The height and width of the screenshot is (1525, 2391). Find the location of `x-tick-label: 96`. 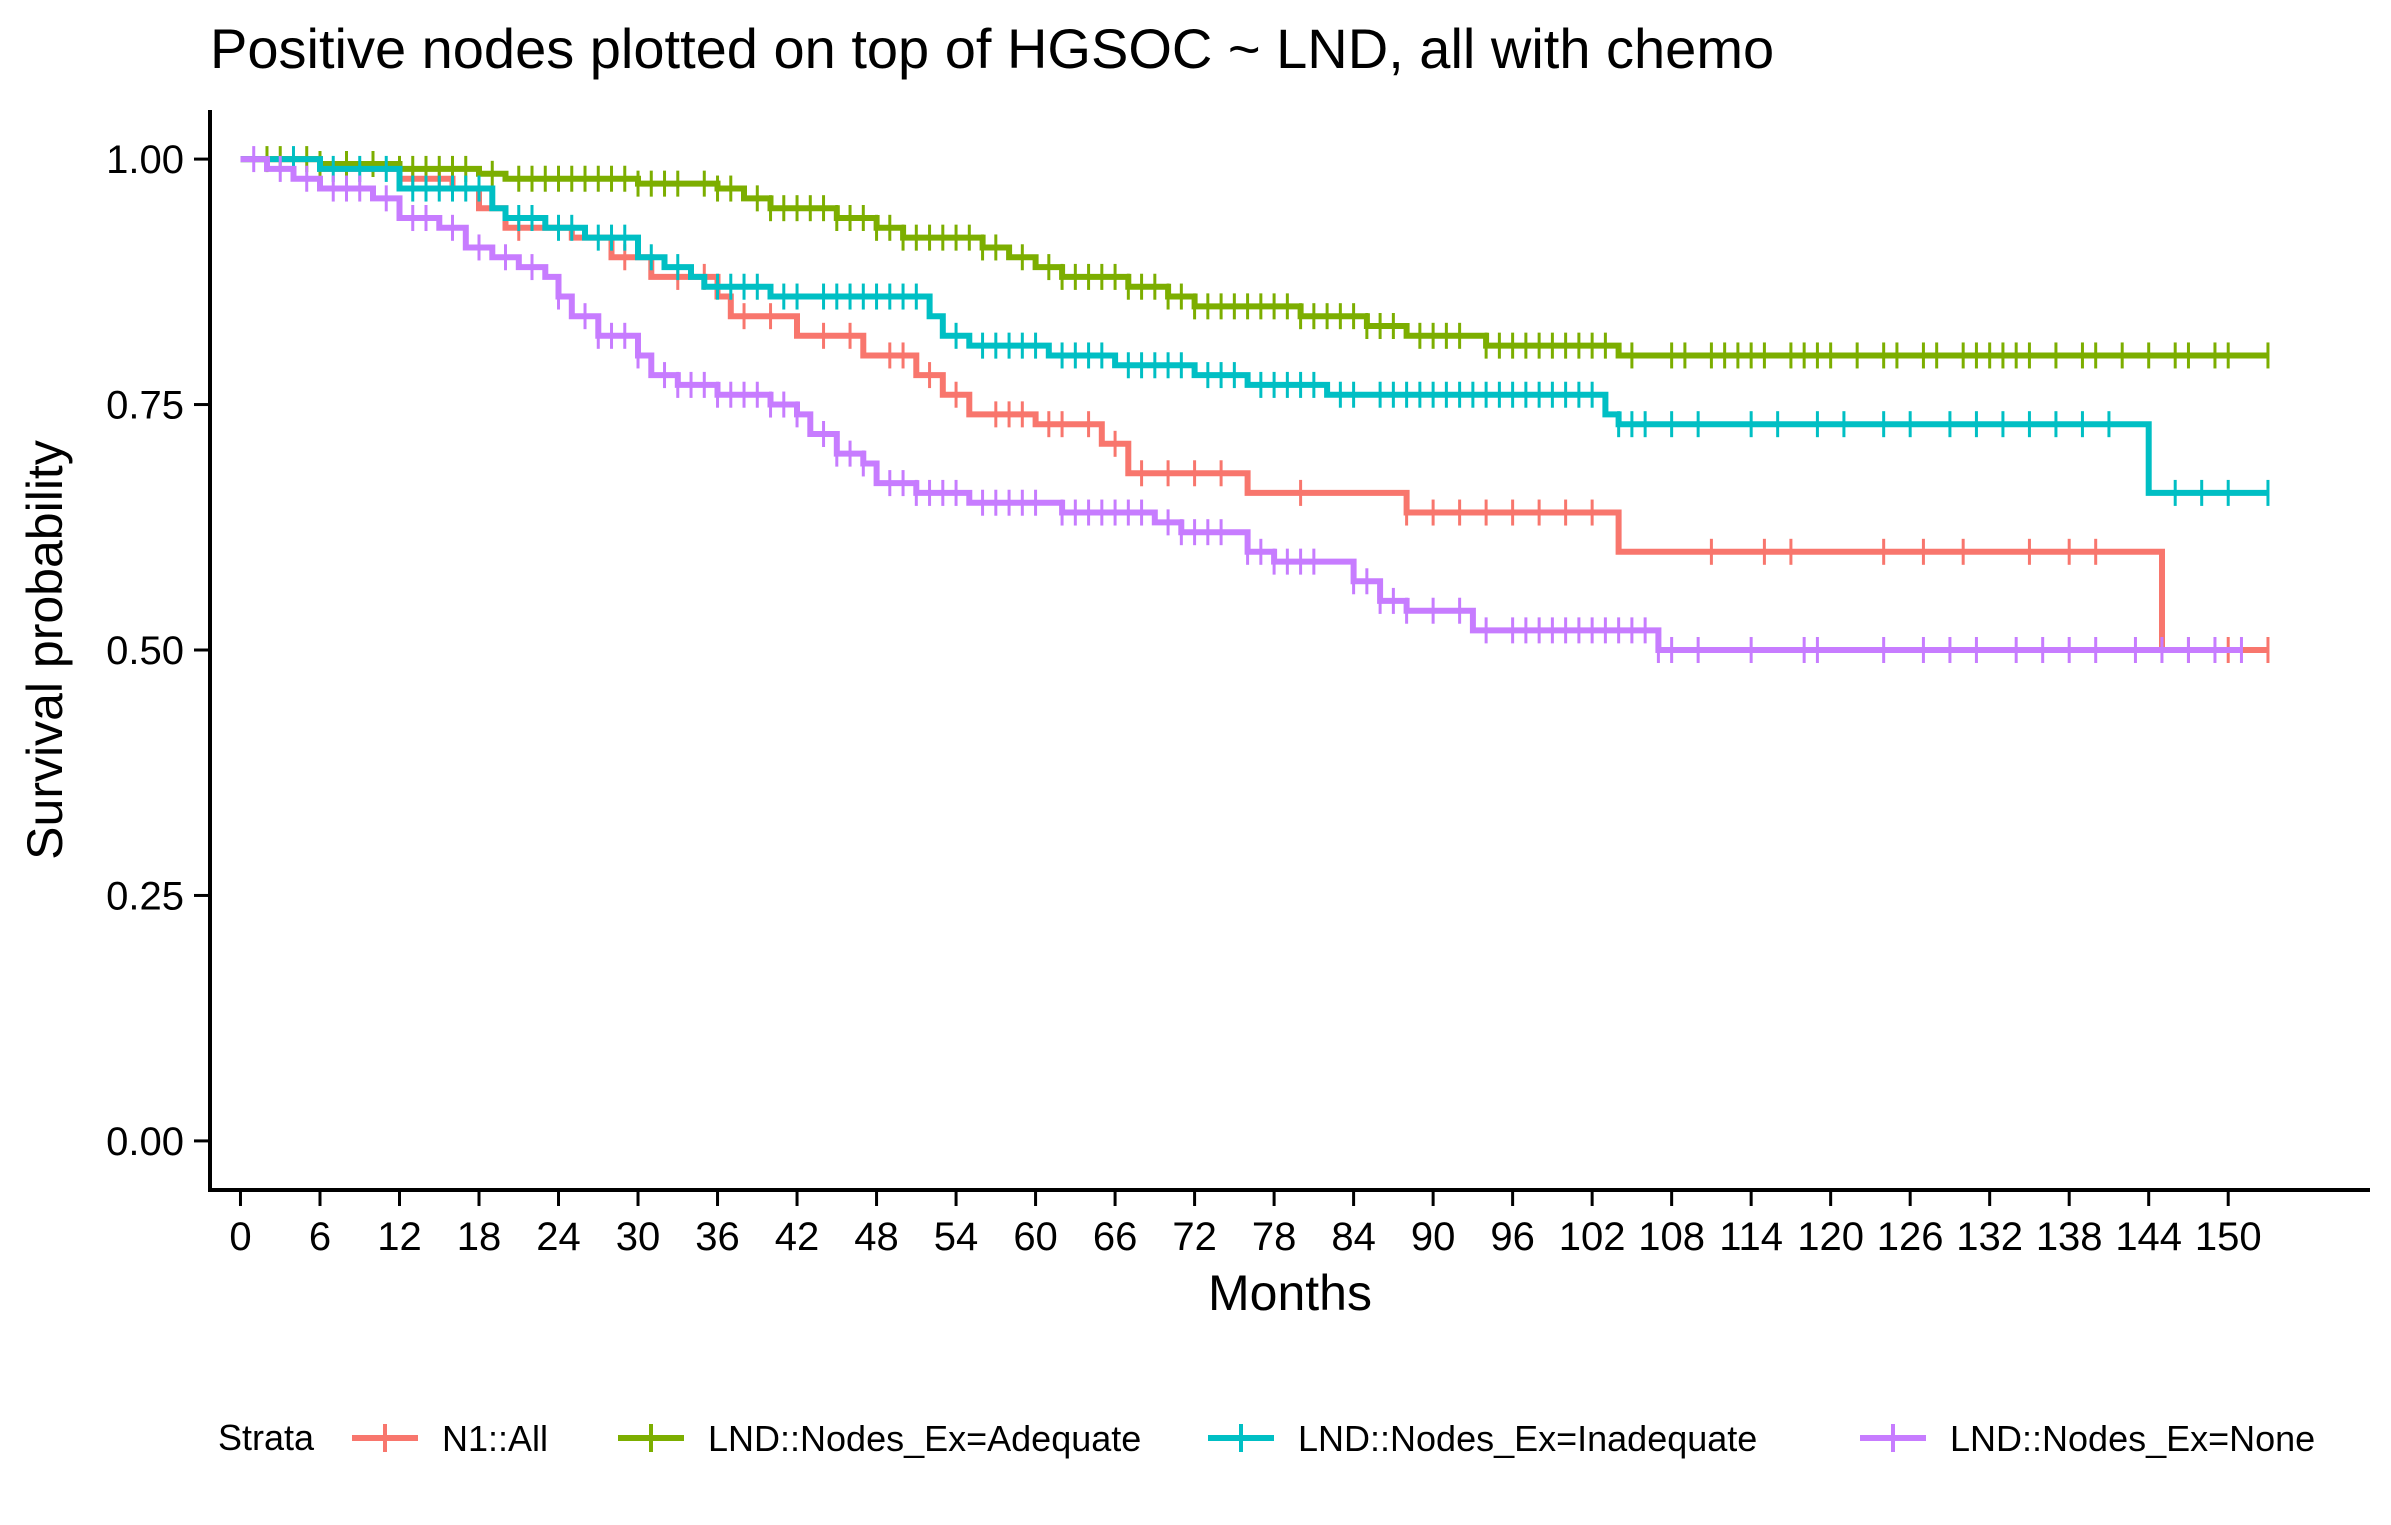

x-tick-label: 96 is located at coordinates (1512, 1237).